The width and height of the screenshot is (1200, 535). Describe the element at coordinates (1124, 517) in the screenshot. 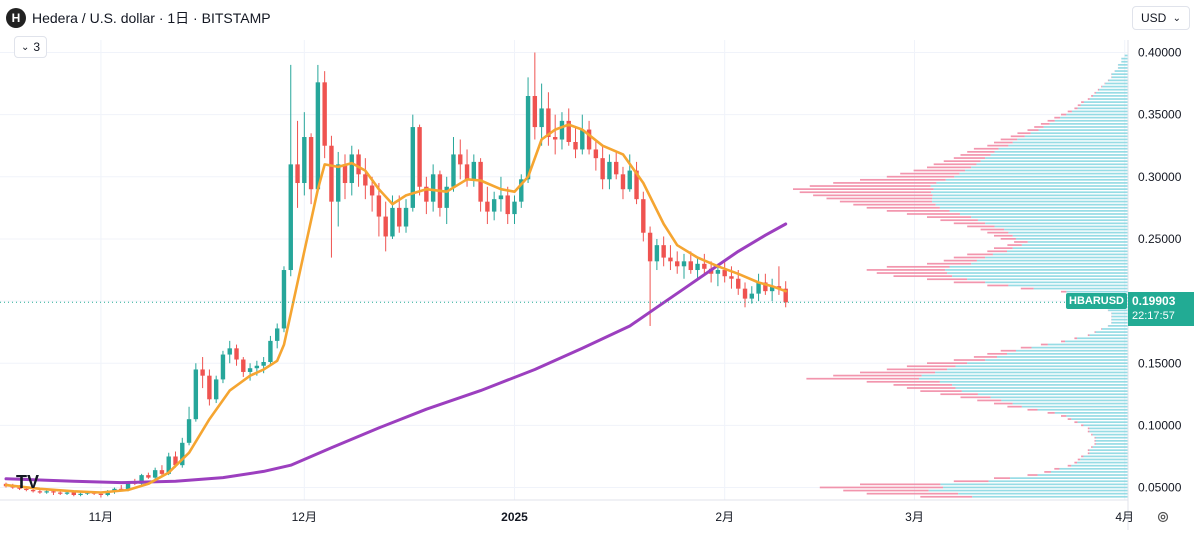

I see `time-tick-label: 4月` at that location.